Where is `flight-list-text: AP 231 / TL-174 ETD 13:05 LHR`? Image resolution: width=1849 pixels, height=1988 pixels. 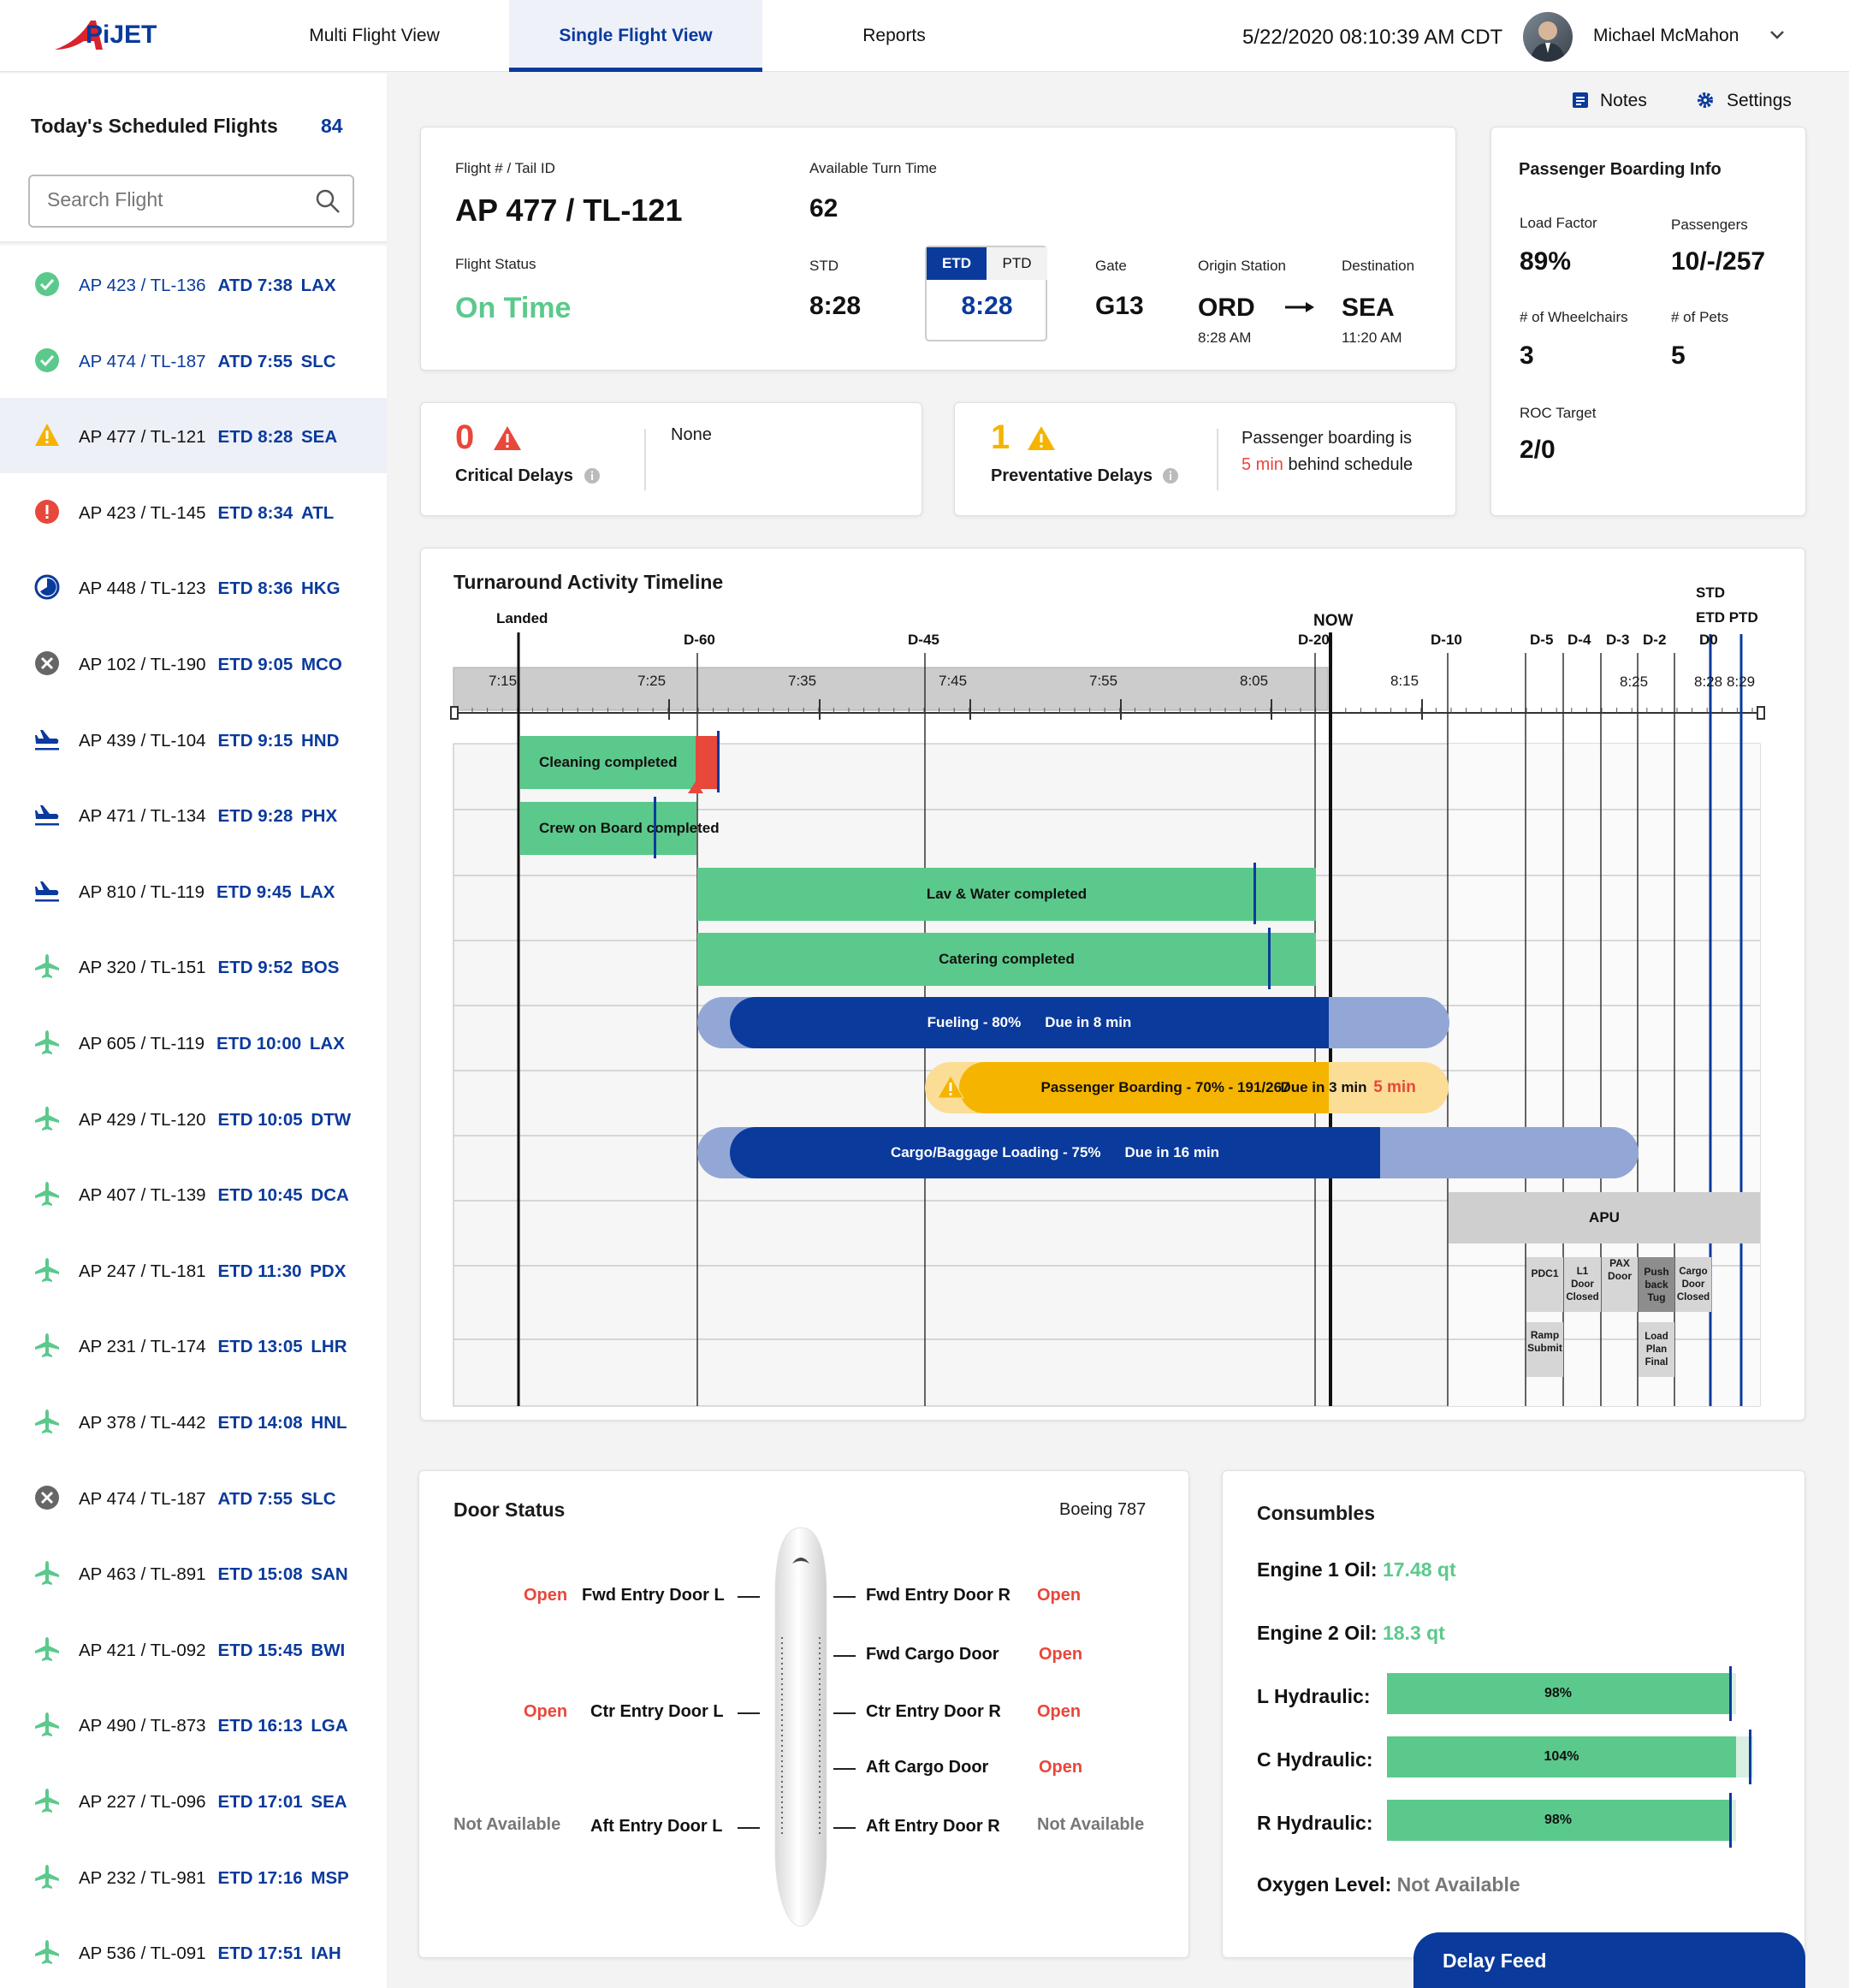
flight-list-text: AP 231 / TL-174 ETD 13:05 LHR is located at coordinates (213, 1347).